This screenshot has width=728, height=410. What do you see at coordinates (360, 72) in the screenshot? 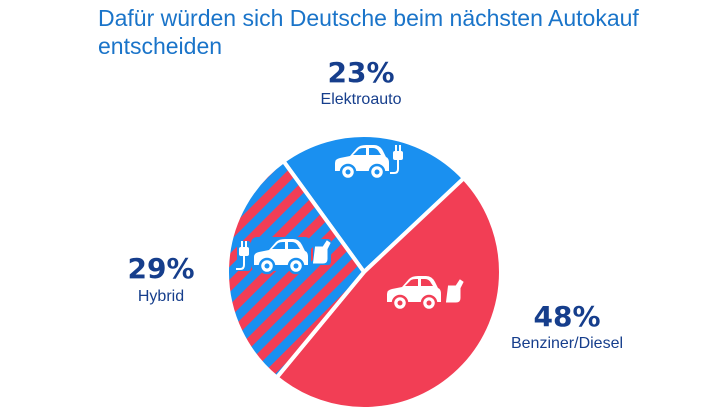
I see `slice-value-elektroauto: 23%` at bounding box center [360, 72].